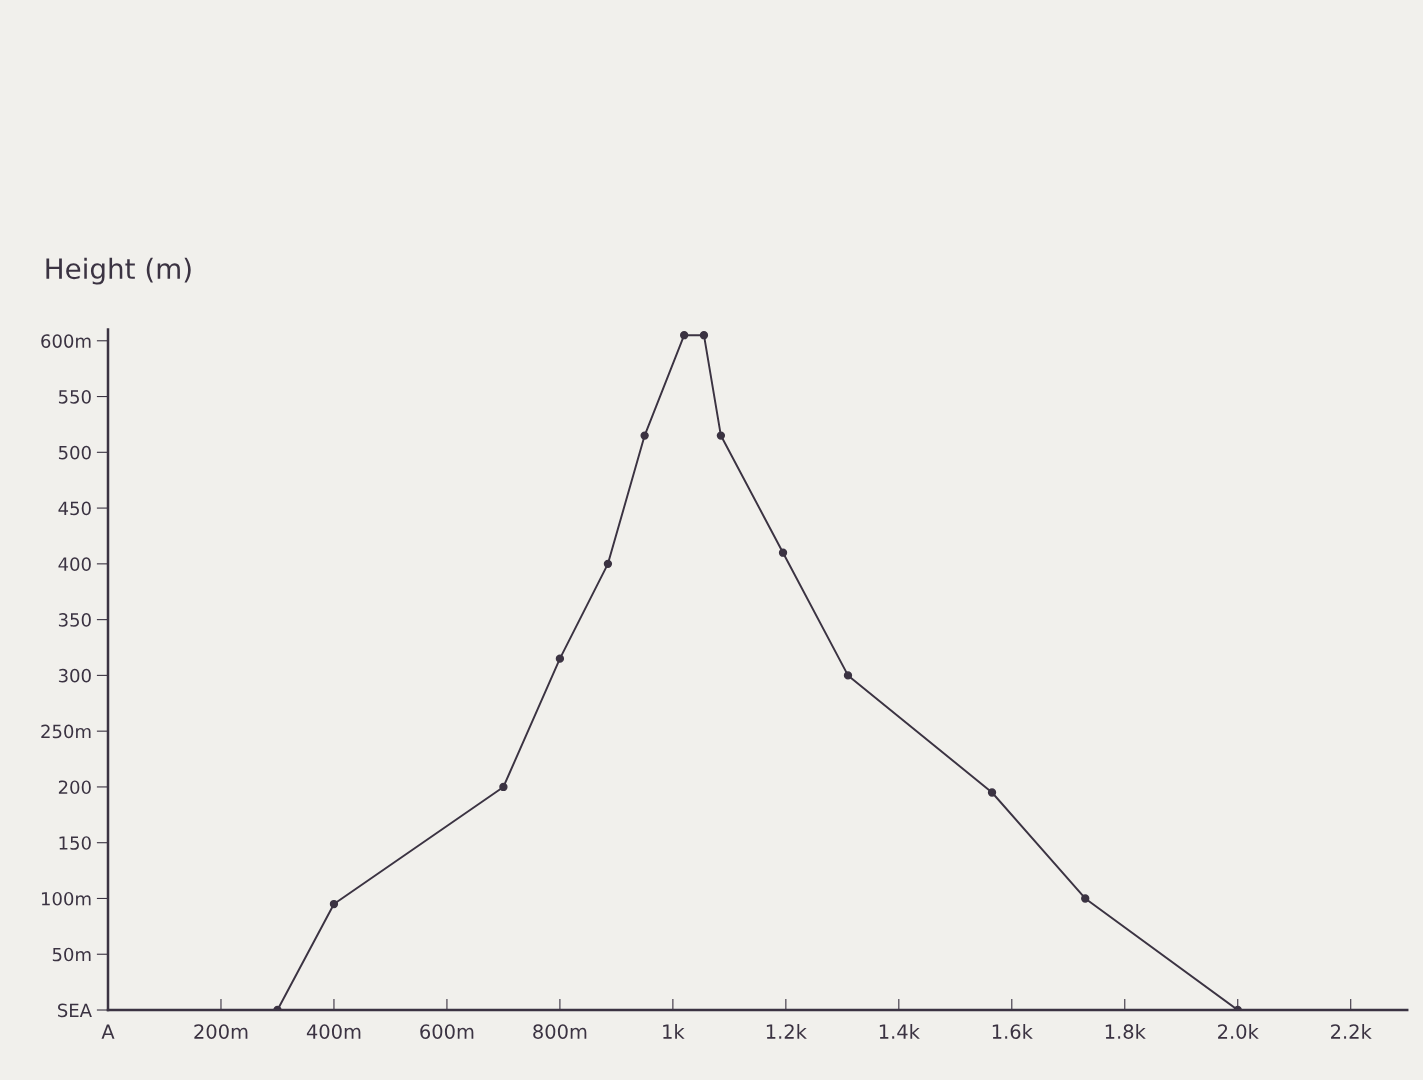 Image resolution: width=1423 pixels, height=1080 pixels. Describe the element at coordinates (74, 397) in the screenshot. I see `y-tick-label: 550` at that location.